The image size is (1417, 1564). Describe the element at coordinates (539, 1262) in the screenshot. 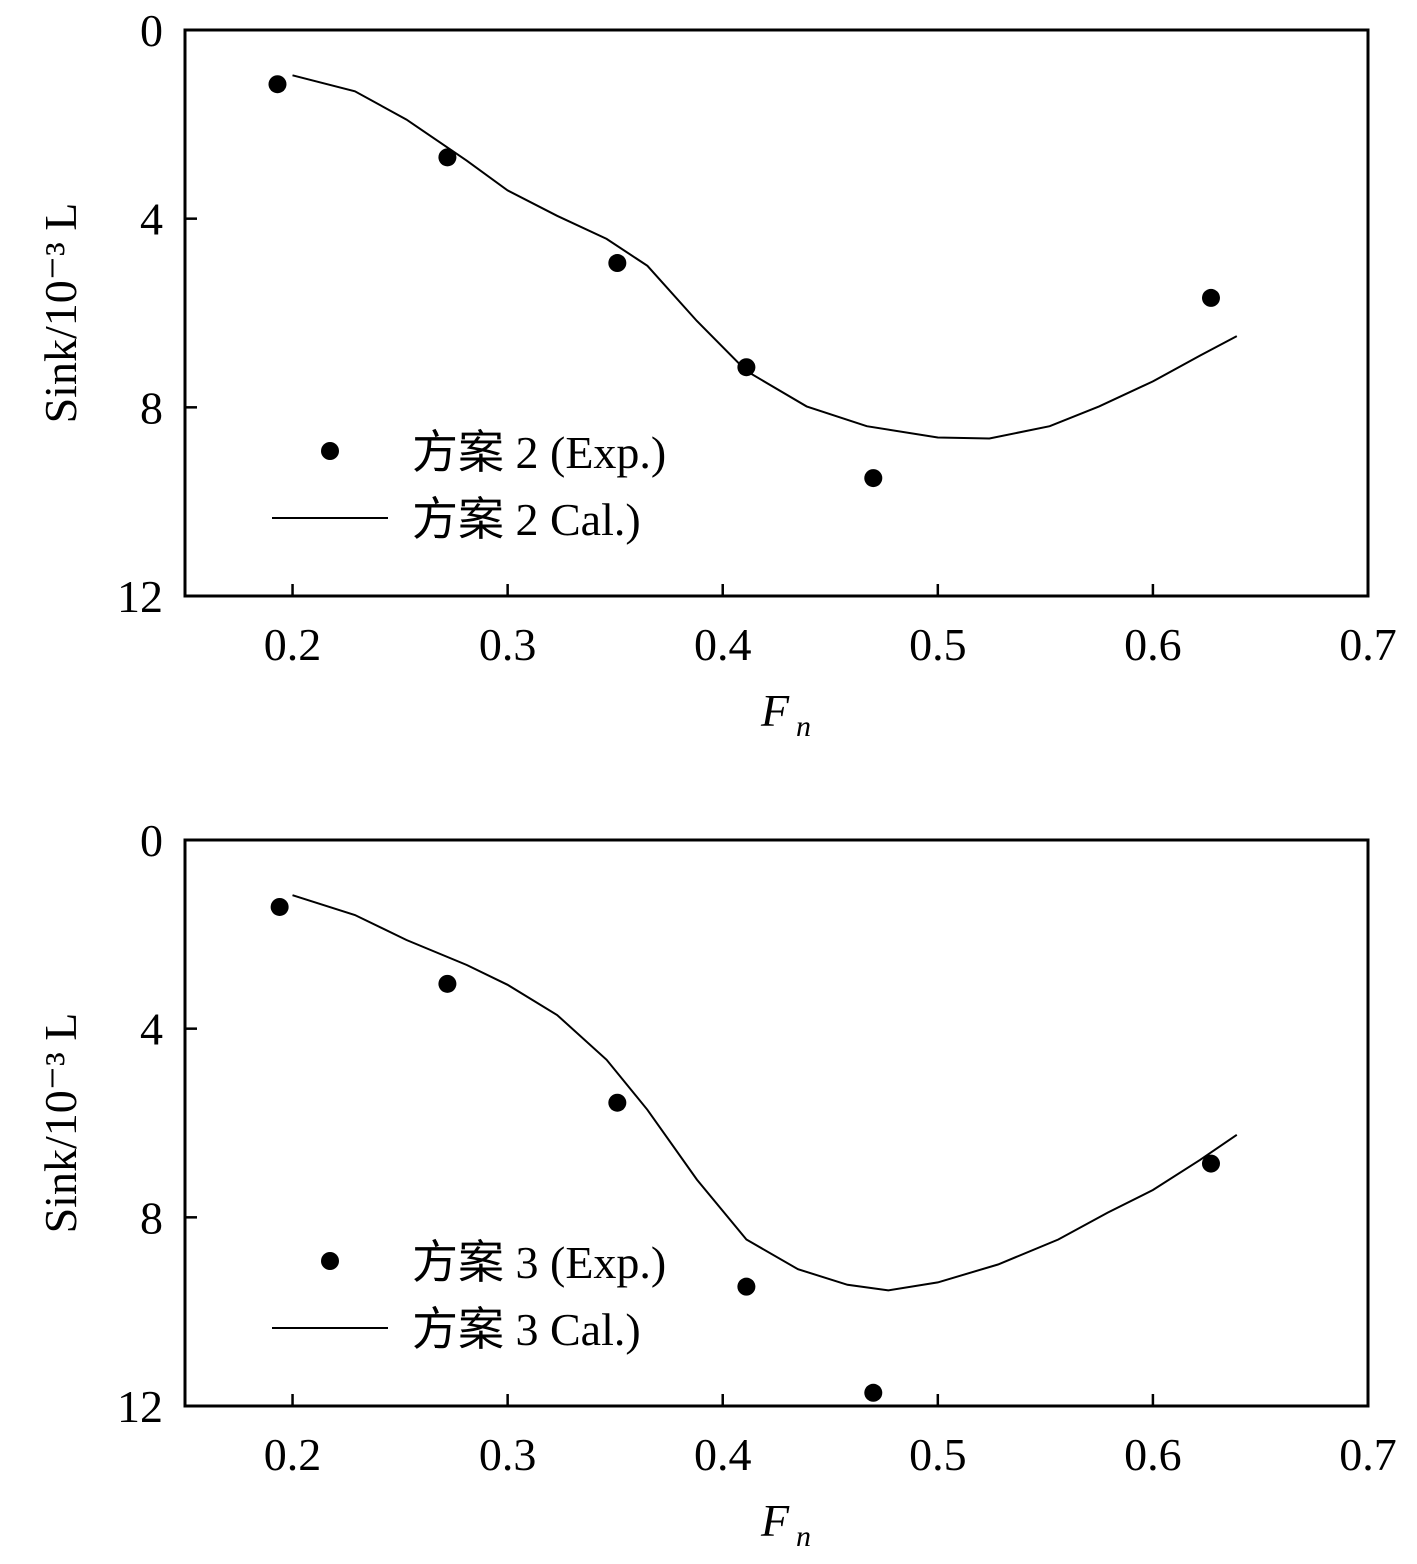

I see `legend-label-experimental: 方案 3 (Exp.)` at that location.